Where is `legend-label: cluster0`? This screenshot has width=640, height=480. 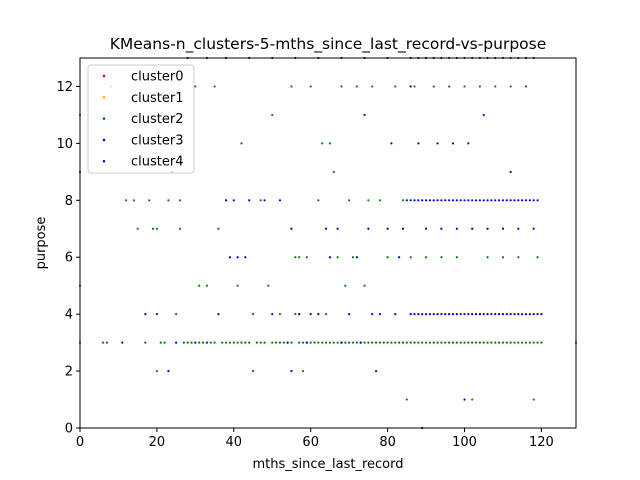
legend-label: cluster0 is located at coordinates (157, 77).